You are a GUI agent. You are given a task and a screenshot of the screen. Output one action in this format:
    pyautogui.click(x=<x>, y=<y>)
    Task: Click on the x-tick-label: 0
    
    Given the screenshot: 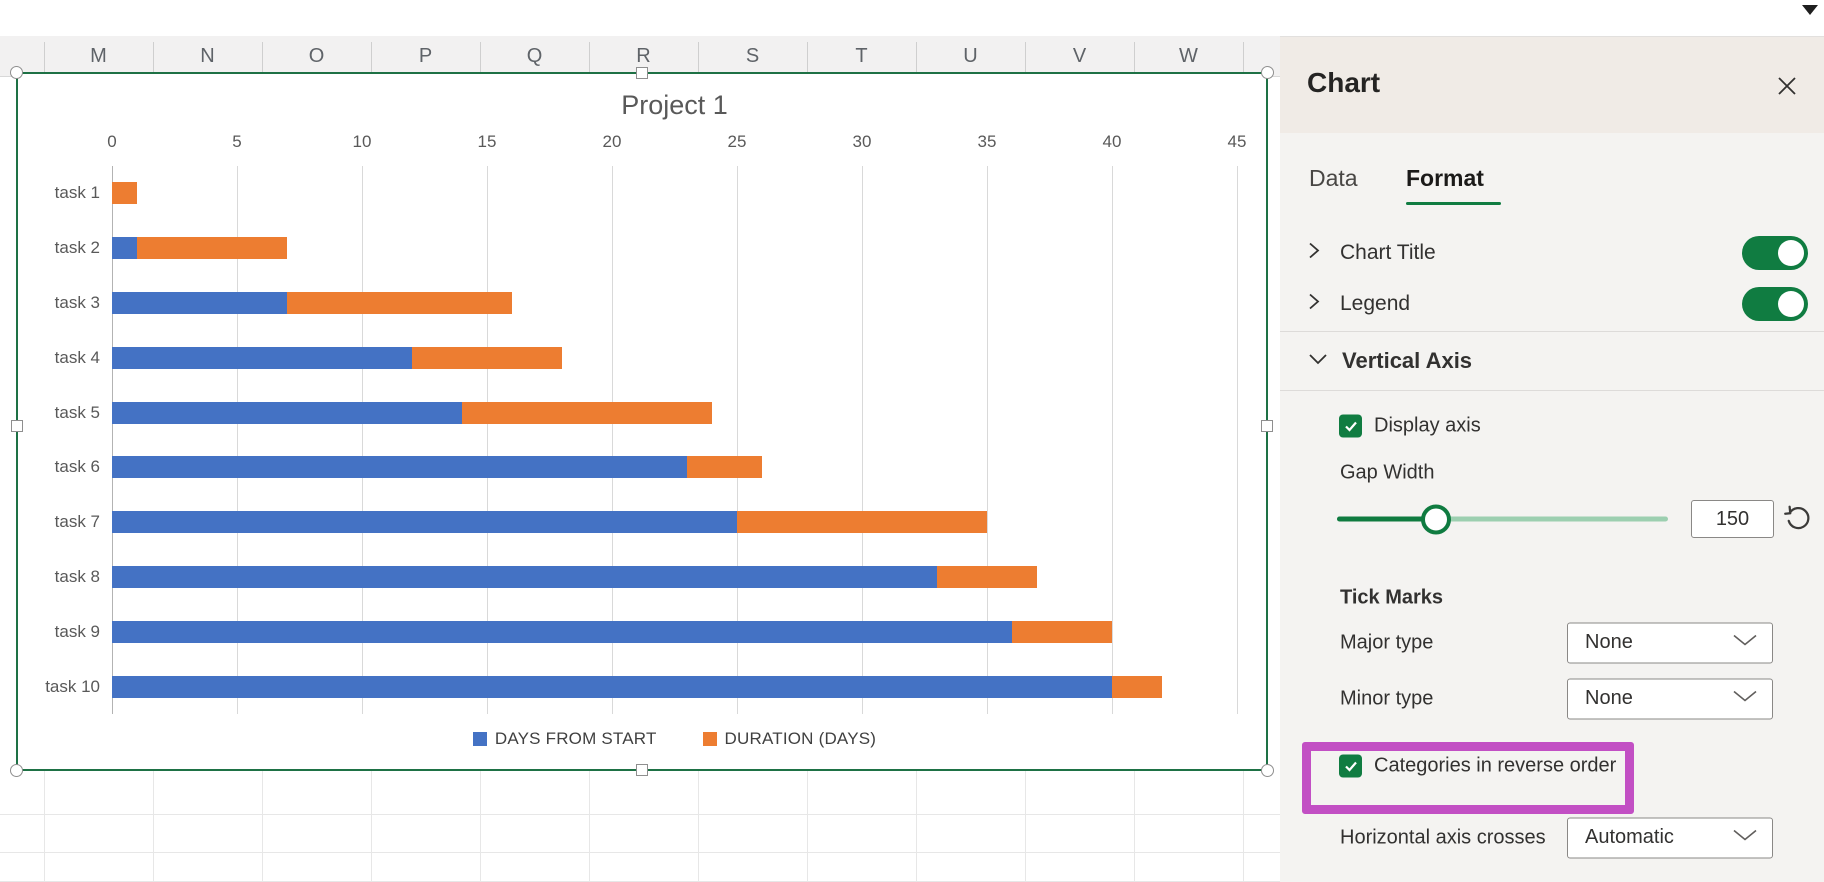 What is the action you would take?
    pyautogui.click(x=112, y=141)
    